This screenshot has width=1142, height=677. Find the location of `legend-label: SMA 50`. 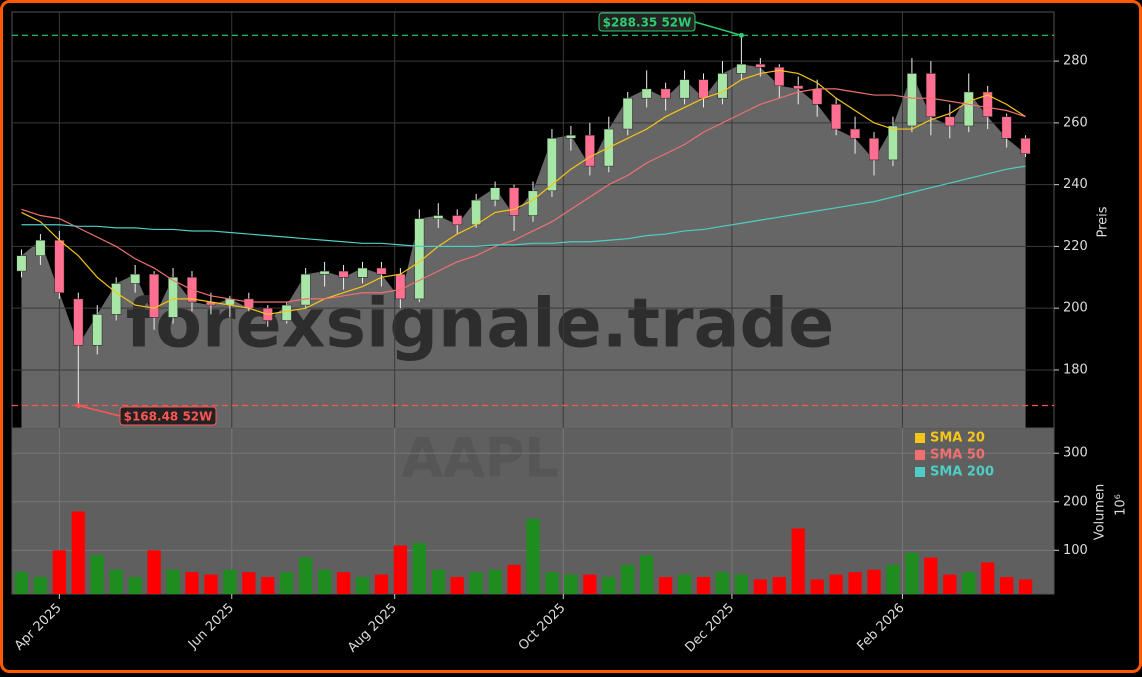

legend-label: SMA 50 is located at coordinates (957, 455).